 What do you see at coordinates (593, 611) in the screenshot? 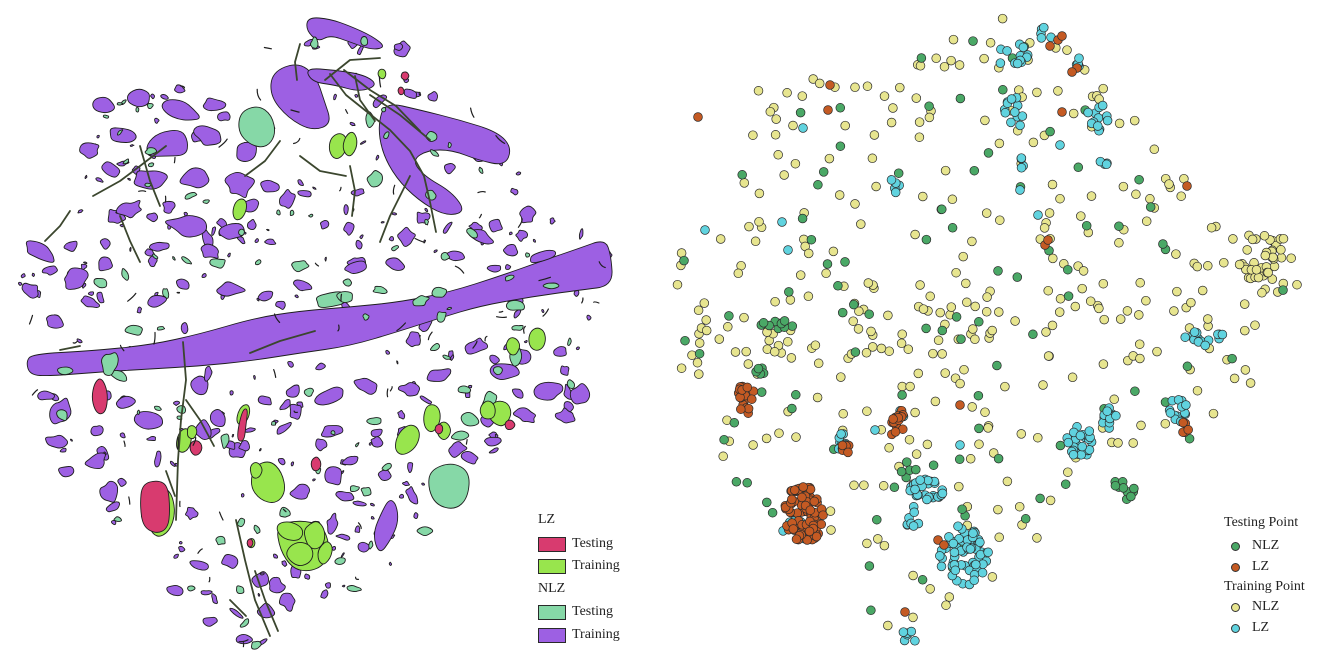
I see `legend-label-nlz-testing: Testing` at bounding box center [593, 611].